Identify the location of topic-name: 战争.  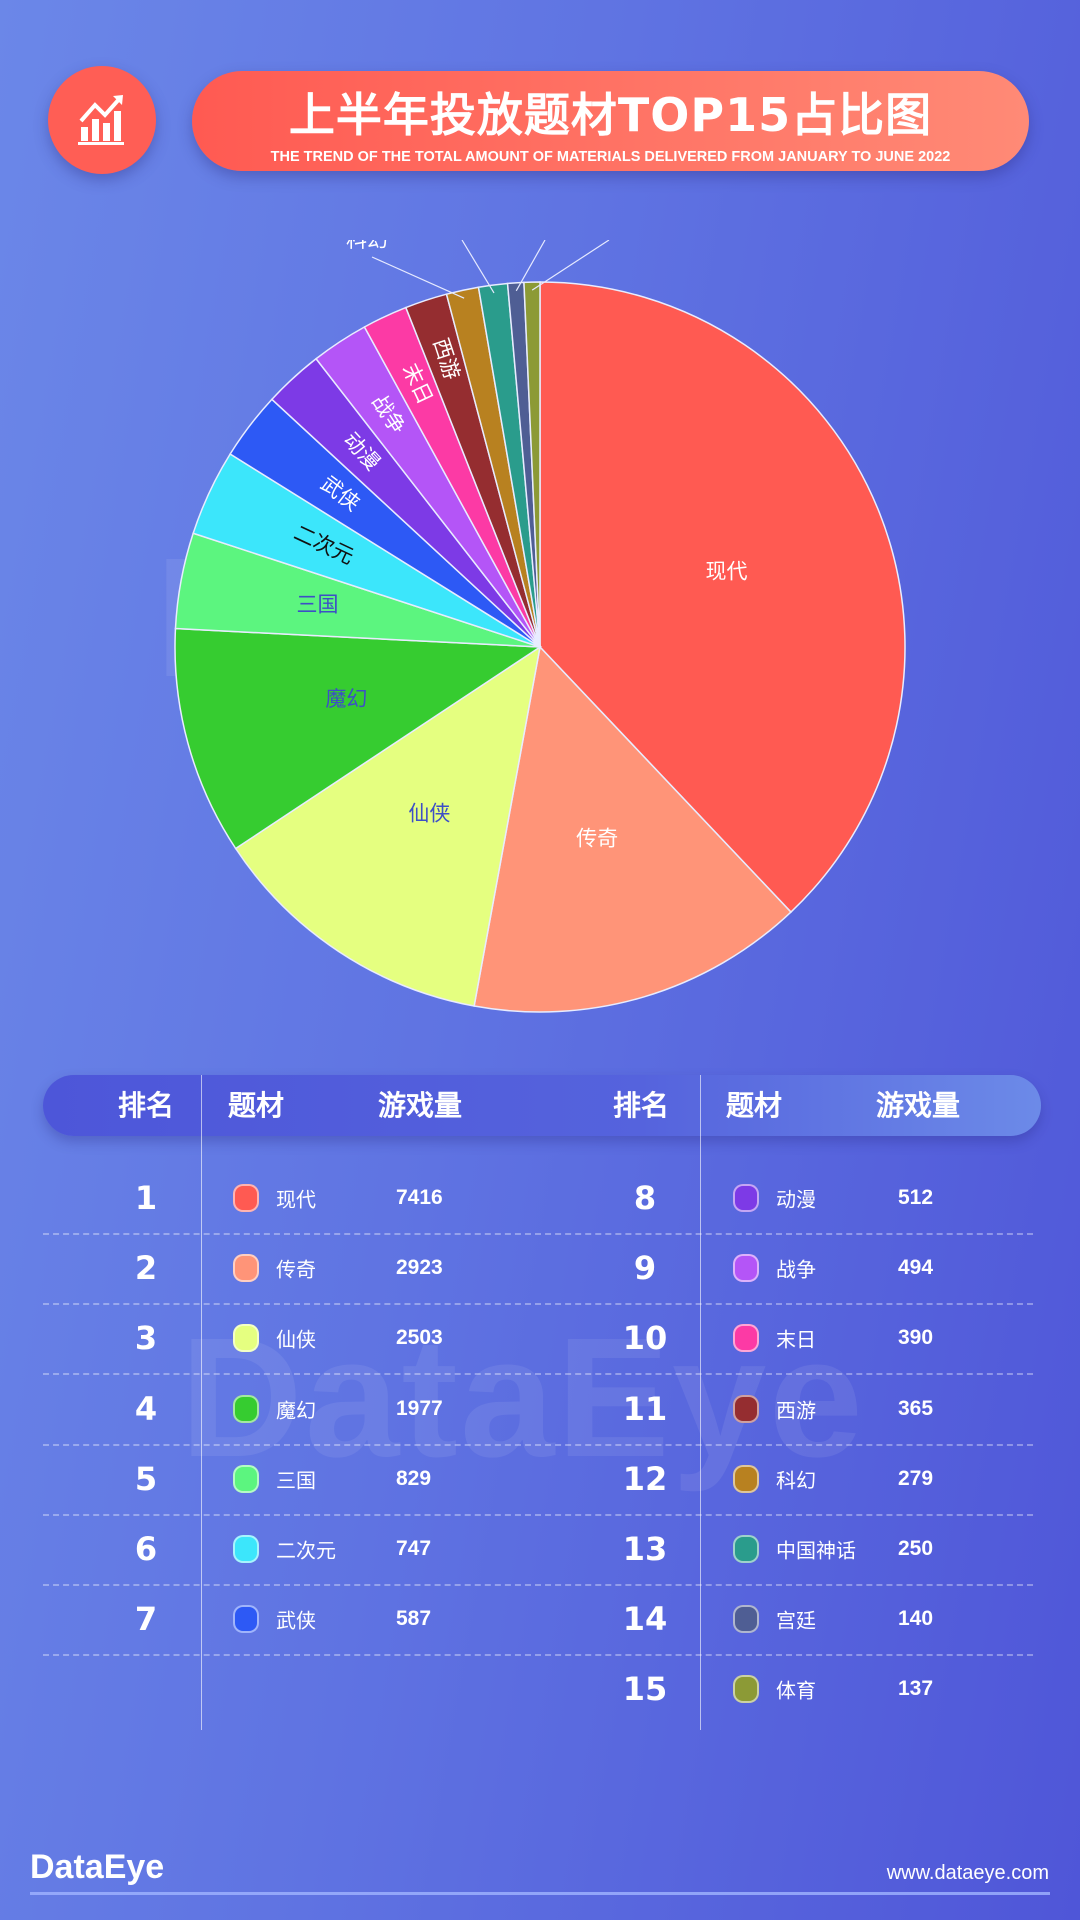
(796, 1269).